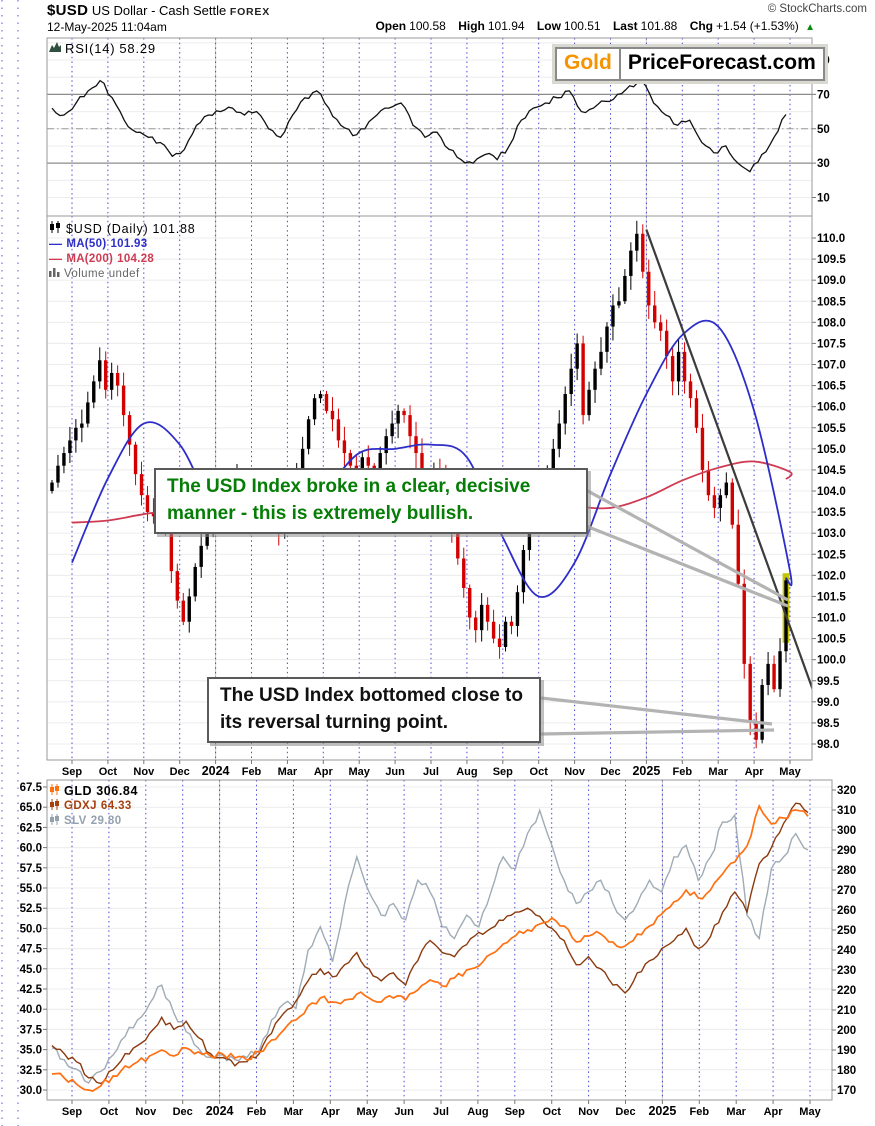 The height and width of the screenshot is (1126, 875). I want to click on svg-text: 106.0, so click(831, 408).